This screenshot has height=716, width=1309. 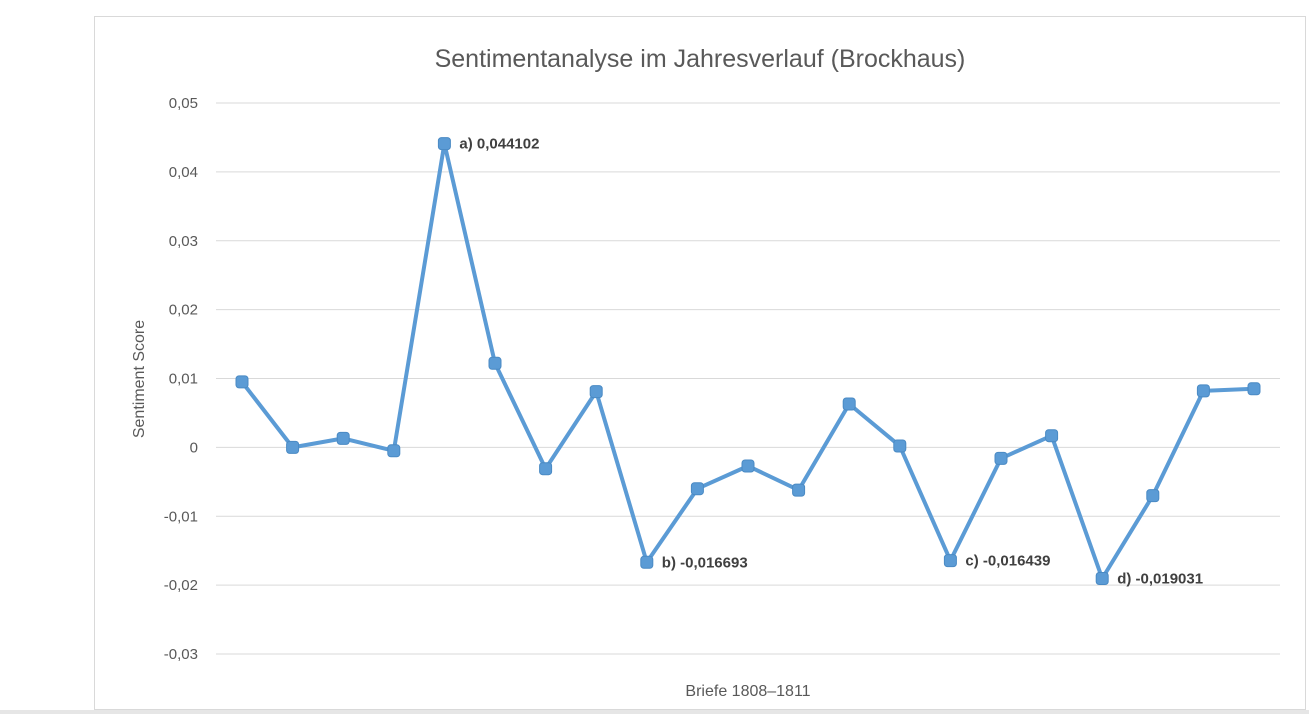 I want to click on x-axis-label: Briefe 1808–1811, so click(x=747, y=691).